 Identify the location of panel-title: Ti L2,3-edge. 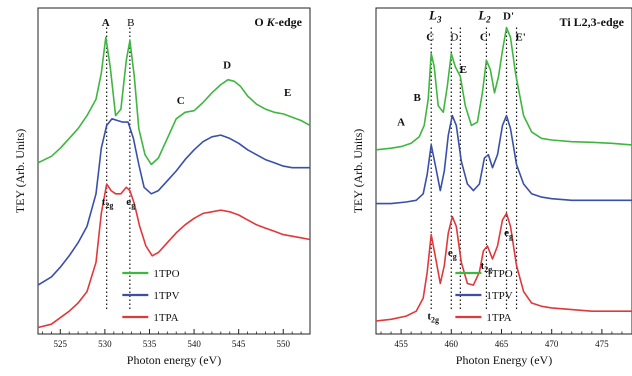
(592, 22).